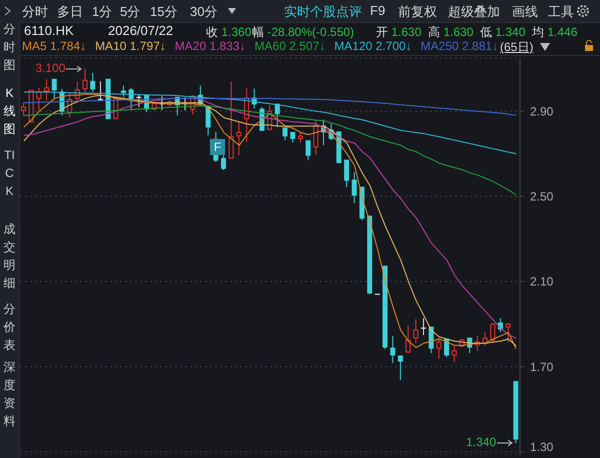 This screenshot has width=600, height=458. I want to click on text: F9, so click(378, 10).